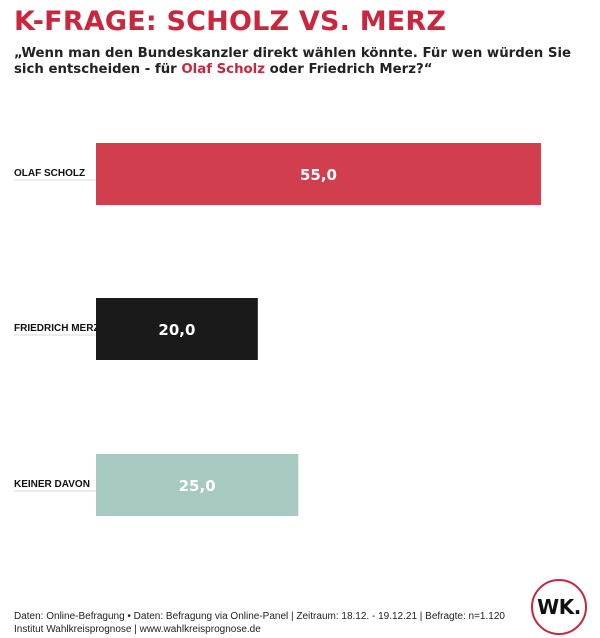  I want to click on category-label: KEINER DAVON, so click(52, 484).